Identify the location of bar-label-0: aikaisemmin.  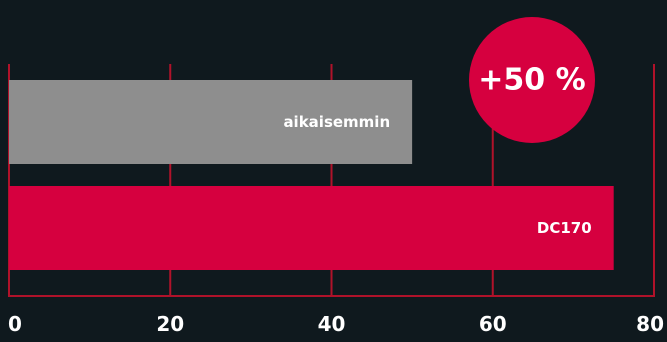
(336, 122).